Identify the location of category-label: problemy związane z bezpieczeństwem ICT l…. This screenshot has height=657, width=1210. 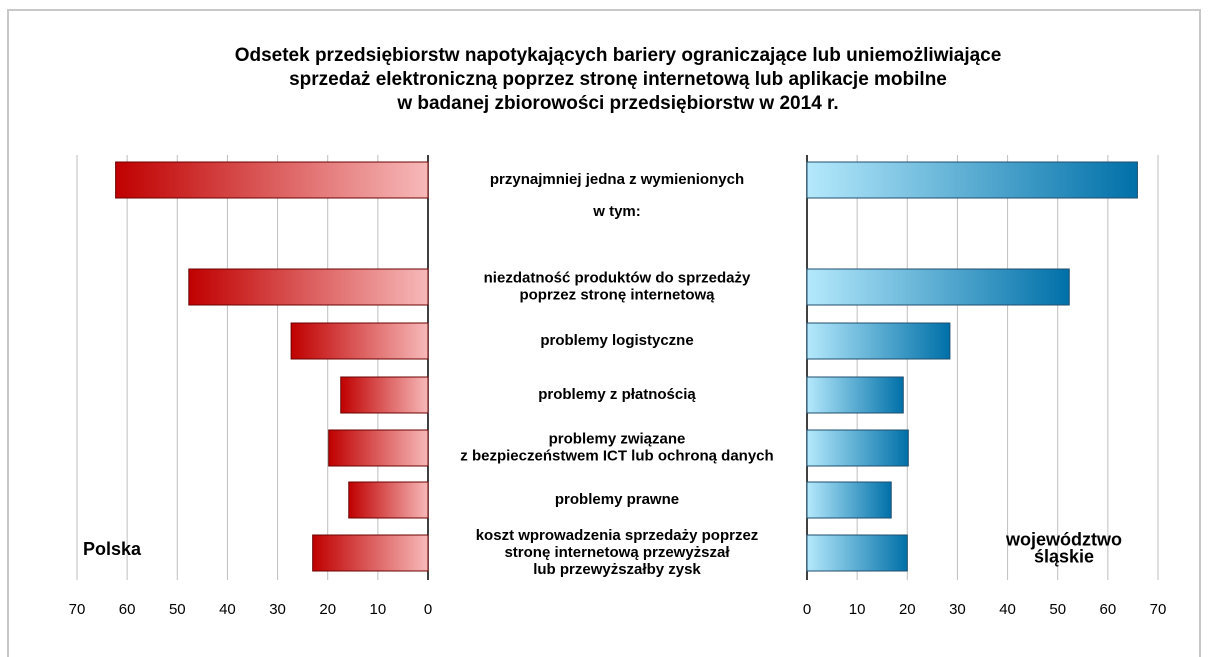
(616, 447).